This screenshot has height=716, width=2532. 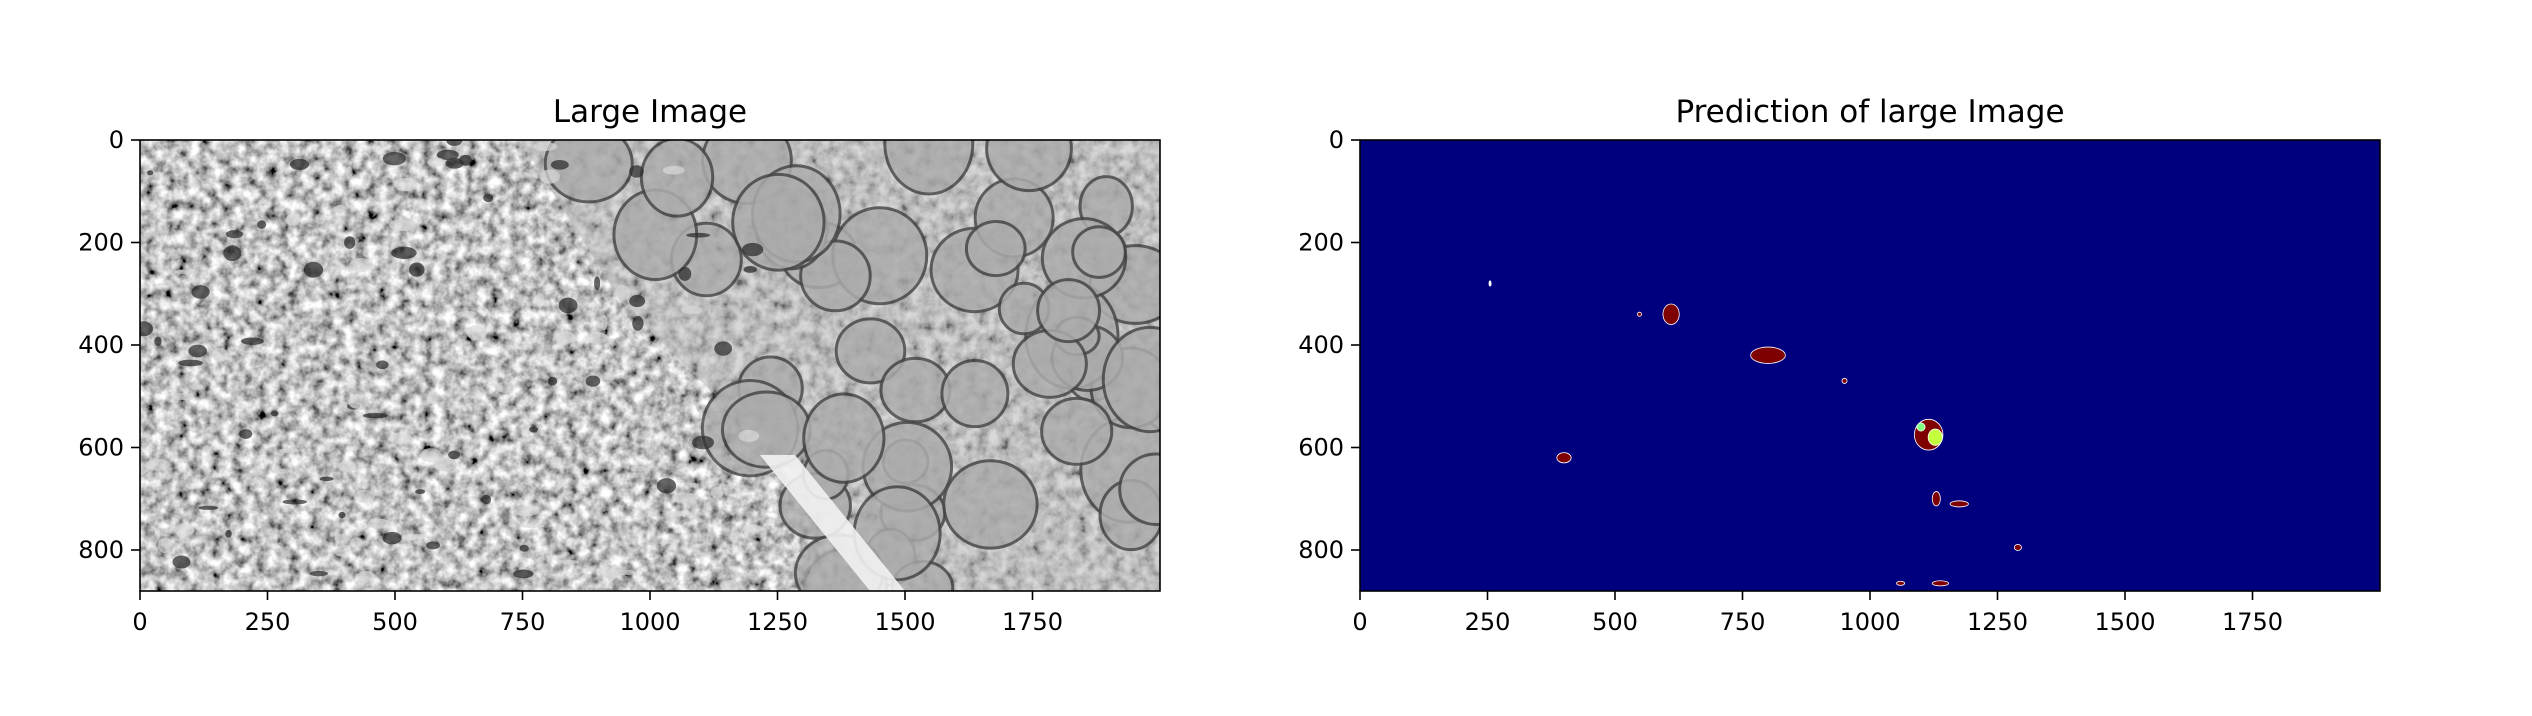 I want to click on y-tick-label: 0, so click(x=1336, y=140).